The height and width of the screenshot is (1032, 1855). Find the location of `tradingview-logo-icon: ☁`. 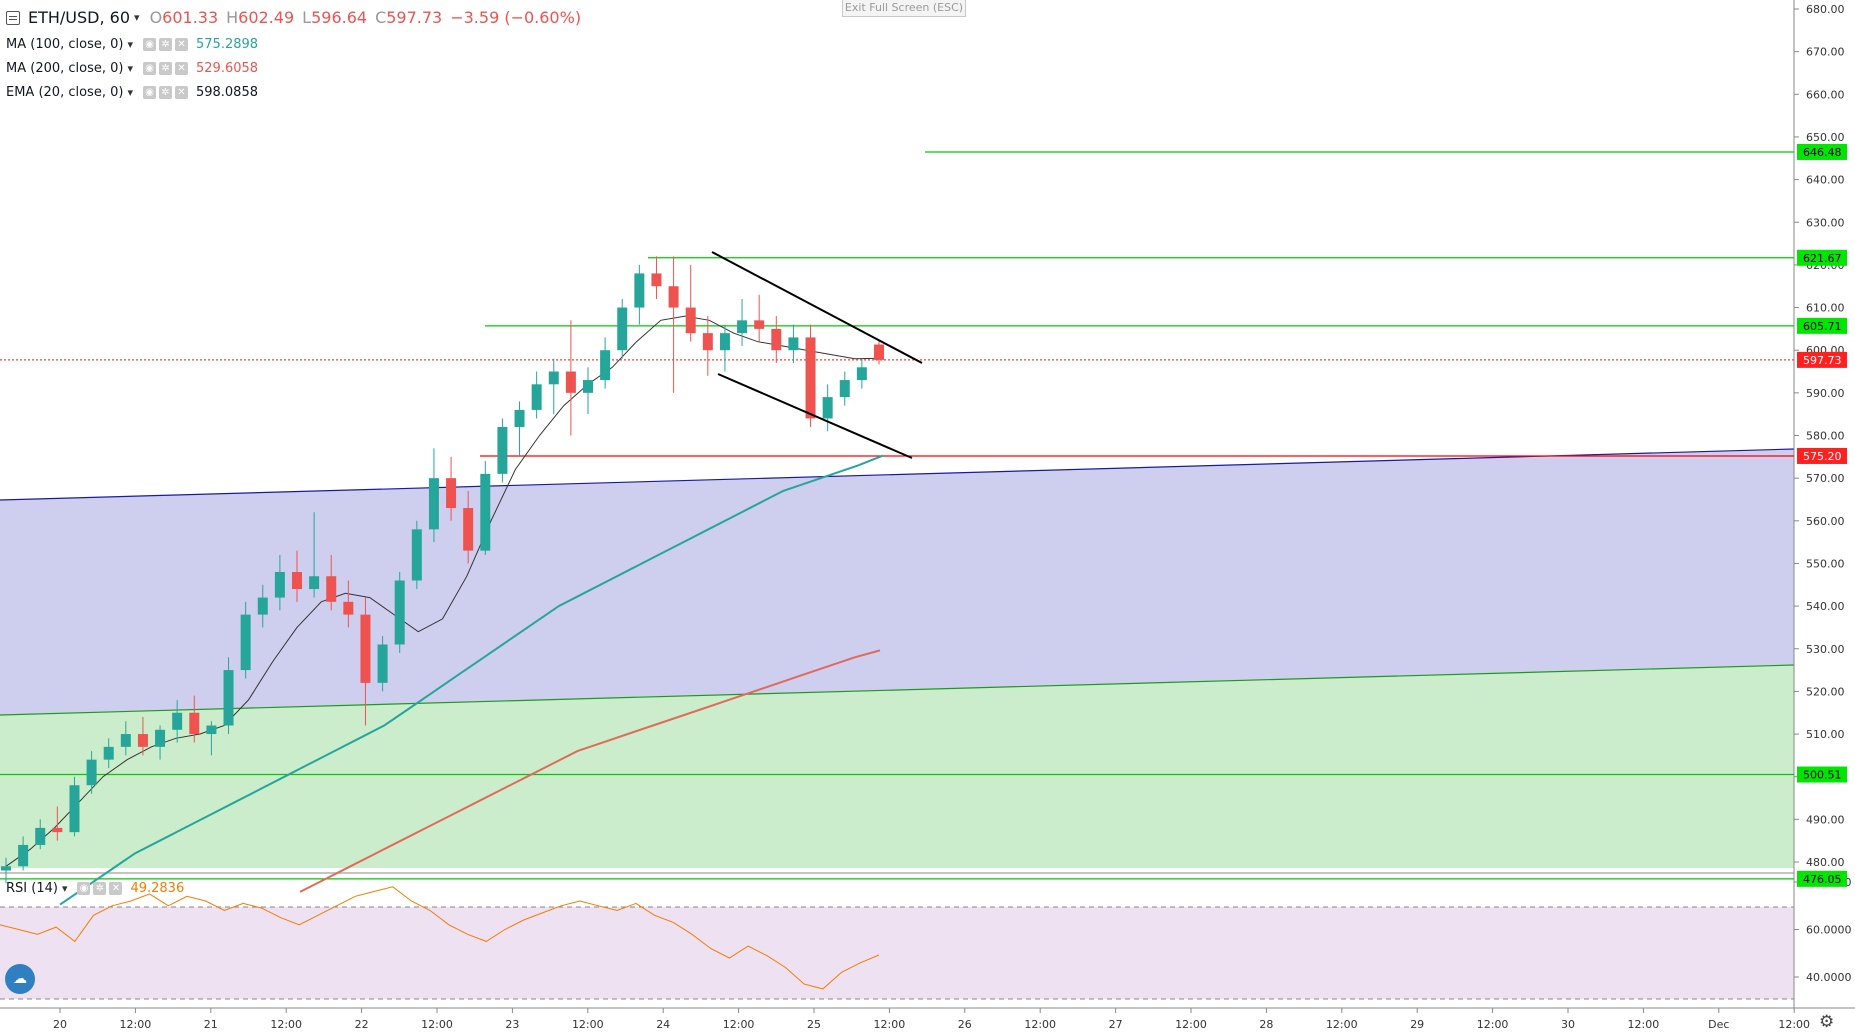

tradingview-logo-icon: ☁ is located at coordinates (20, 979).